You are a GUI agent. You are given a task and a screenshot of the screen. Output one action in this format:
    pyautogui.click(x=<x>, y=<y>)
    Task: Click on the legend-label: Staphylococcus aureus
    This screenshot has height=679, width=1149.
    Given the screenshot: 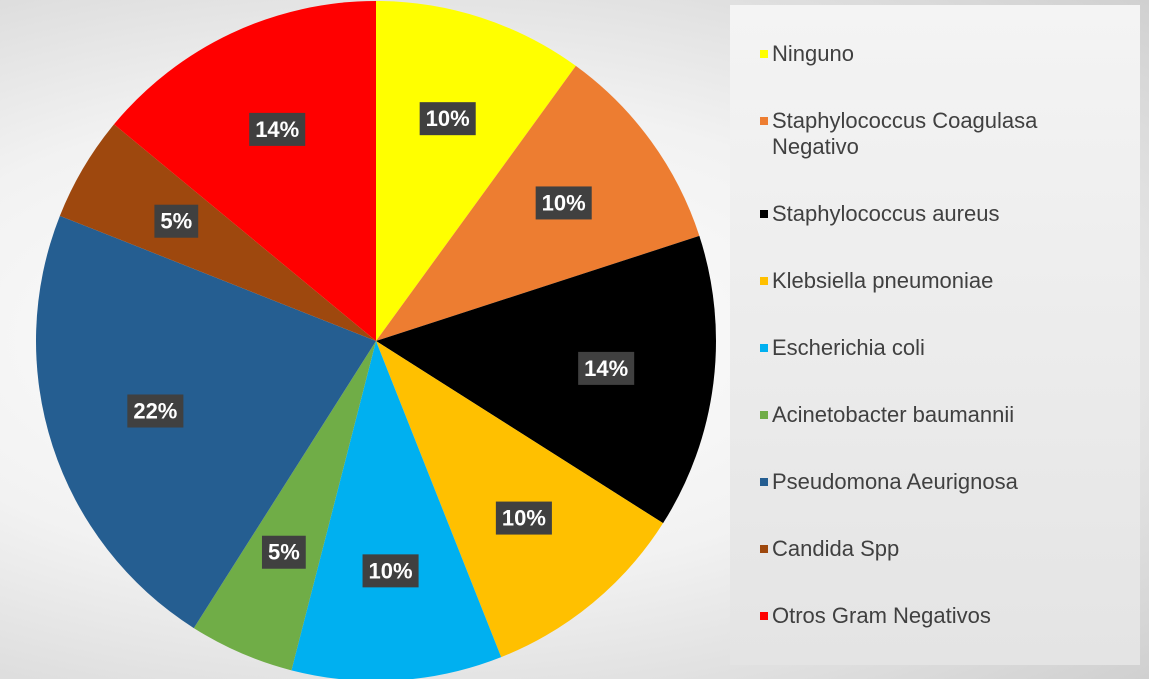 What is the action you would take?
    pyautogui.click(x=886, y=213)
    